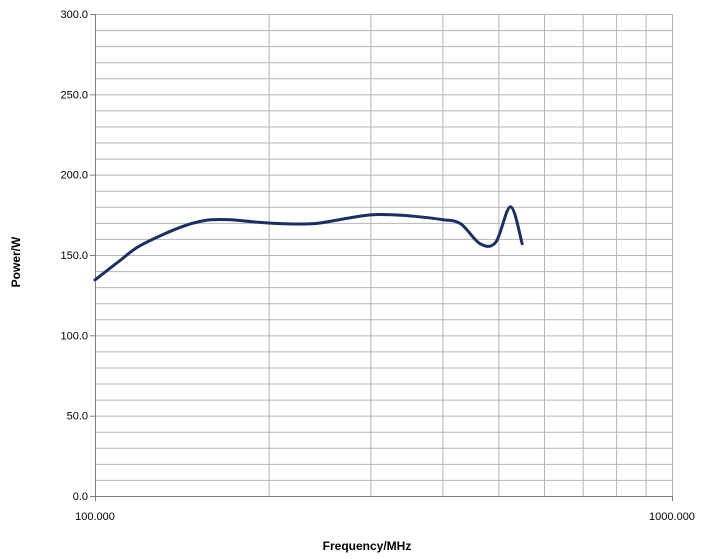  What do you see at coordinates (74, 15) in the screenshot?
I see `y-tick-label: 300.0` at bounding box center [74, 15].